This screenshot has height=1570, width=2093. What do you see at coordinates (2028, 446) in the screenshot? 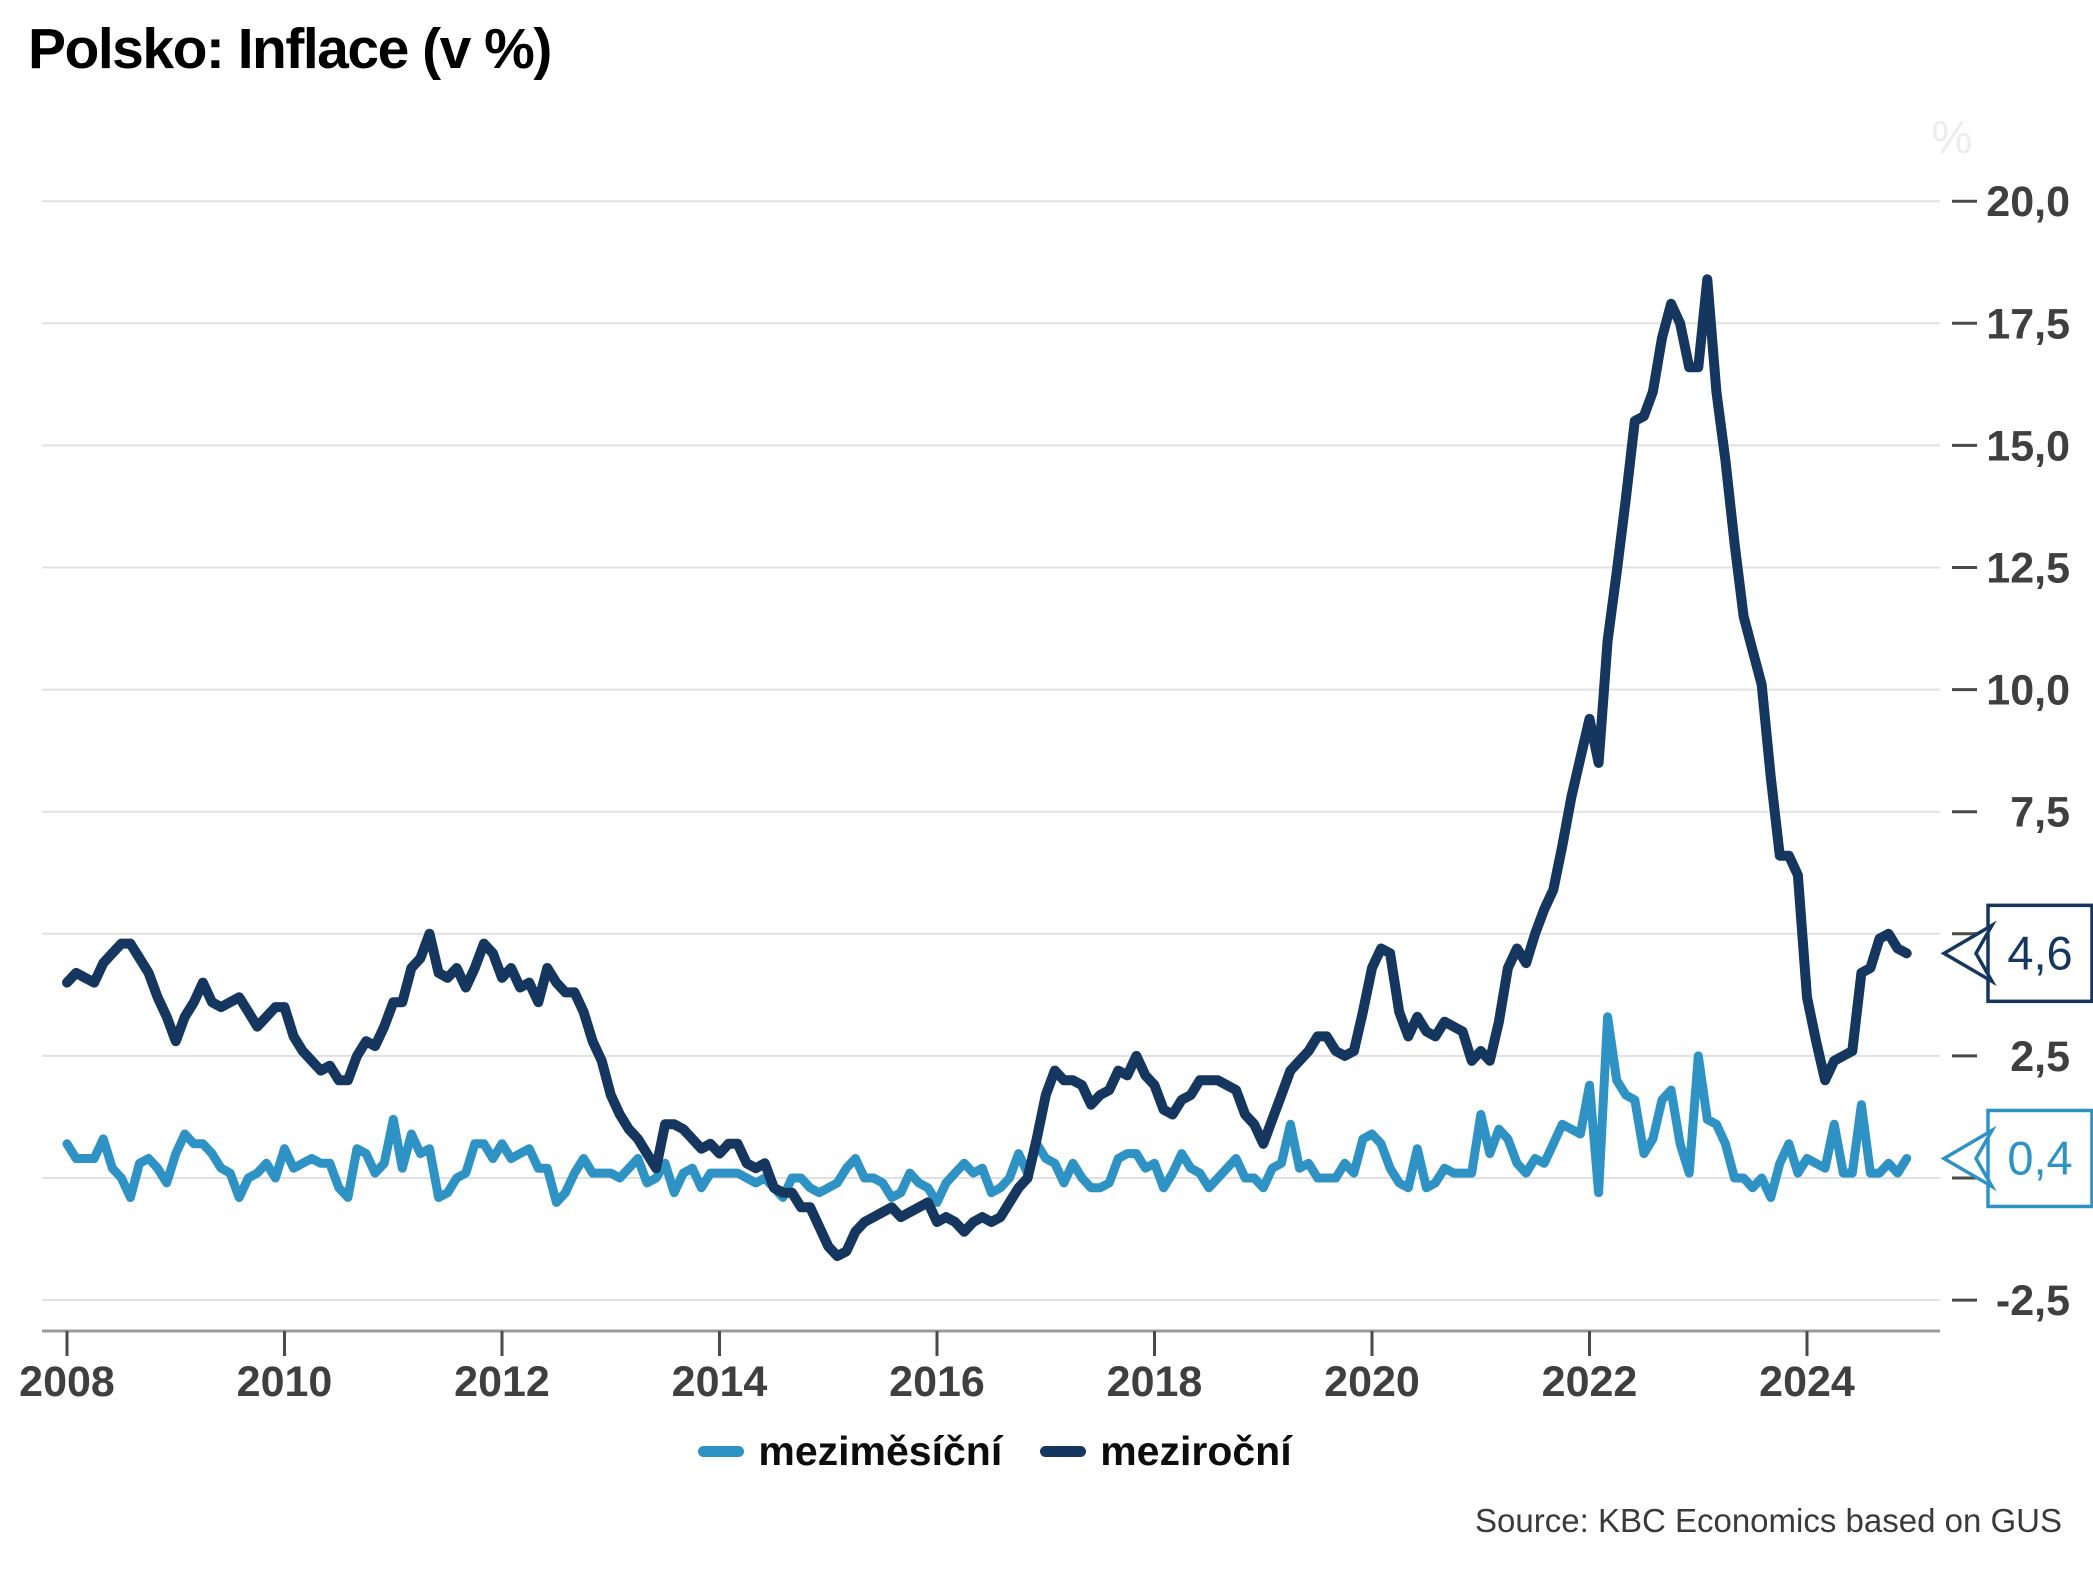
I see `y-tick-label: 15,0` at bounding box center [2028, 446].